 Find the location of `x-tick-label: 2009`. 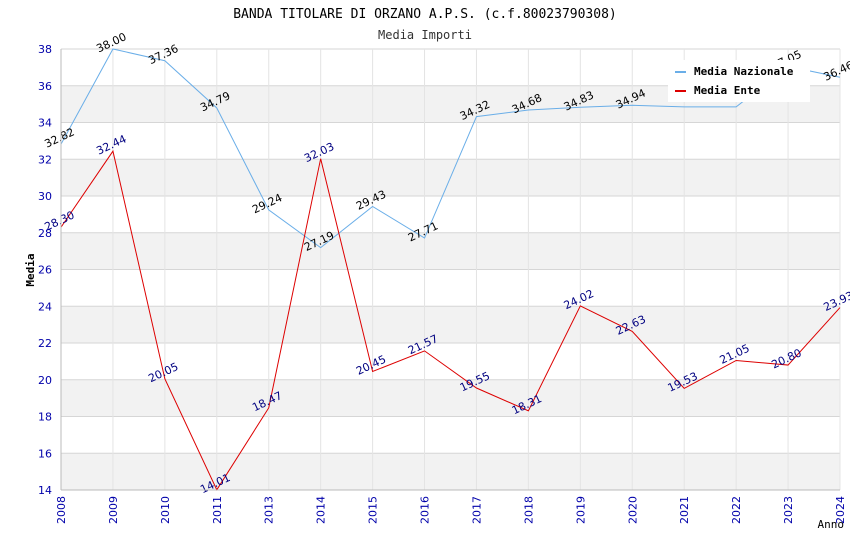

x-tick-label: 2009 is located at coordinates (113, 510).